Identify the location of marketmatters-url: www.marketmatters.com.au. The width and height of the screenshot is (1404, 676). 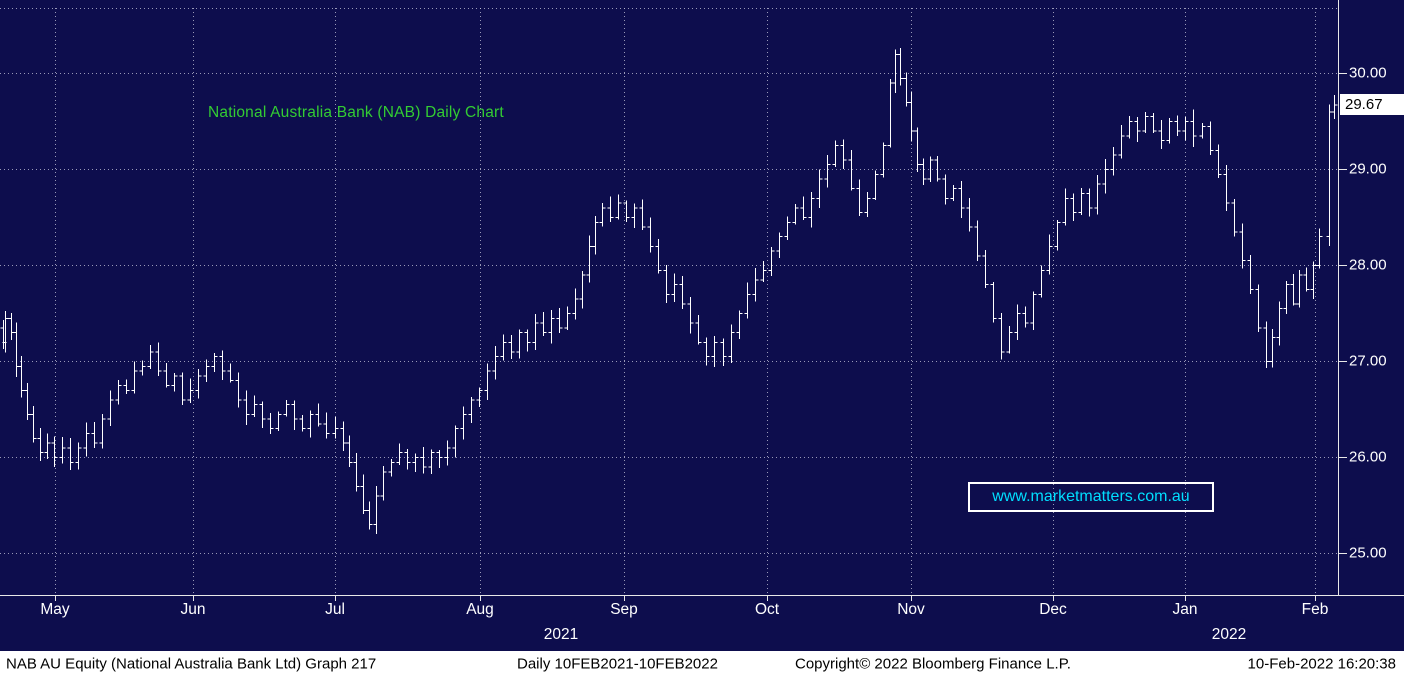
(1091, 496).